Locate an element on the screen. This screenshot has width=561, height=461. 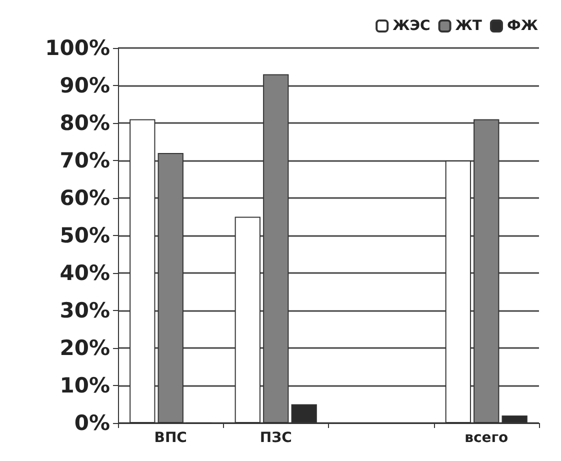
y-tick-label: 30% is located at coordinates (85, 310).